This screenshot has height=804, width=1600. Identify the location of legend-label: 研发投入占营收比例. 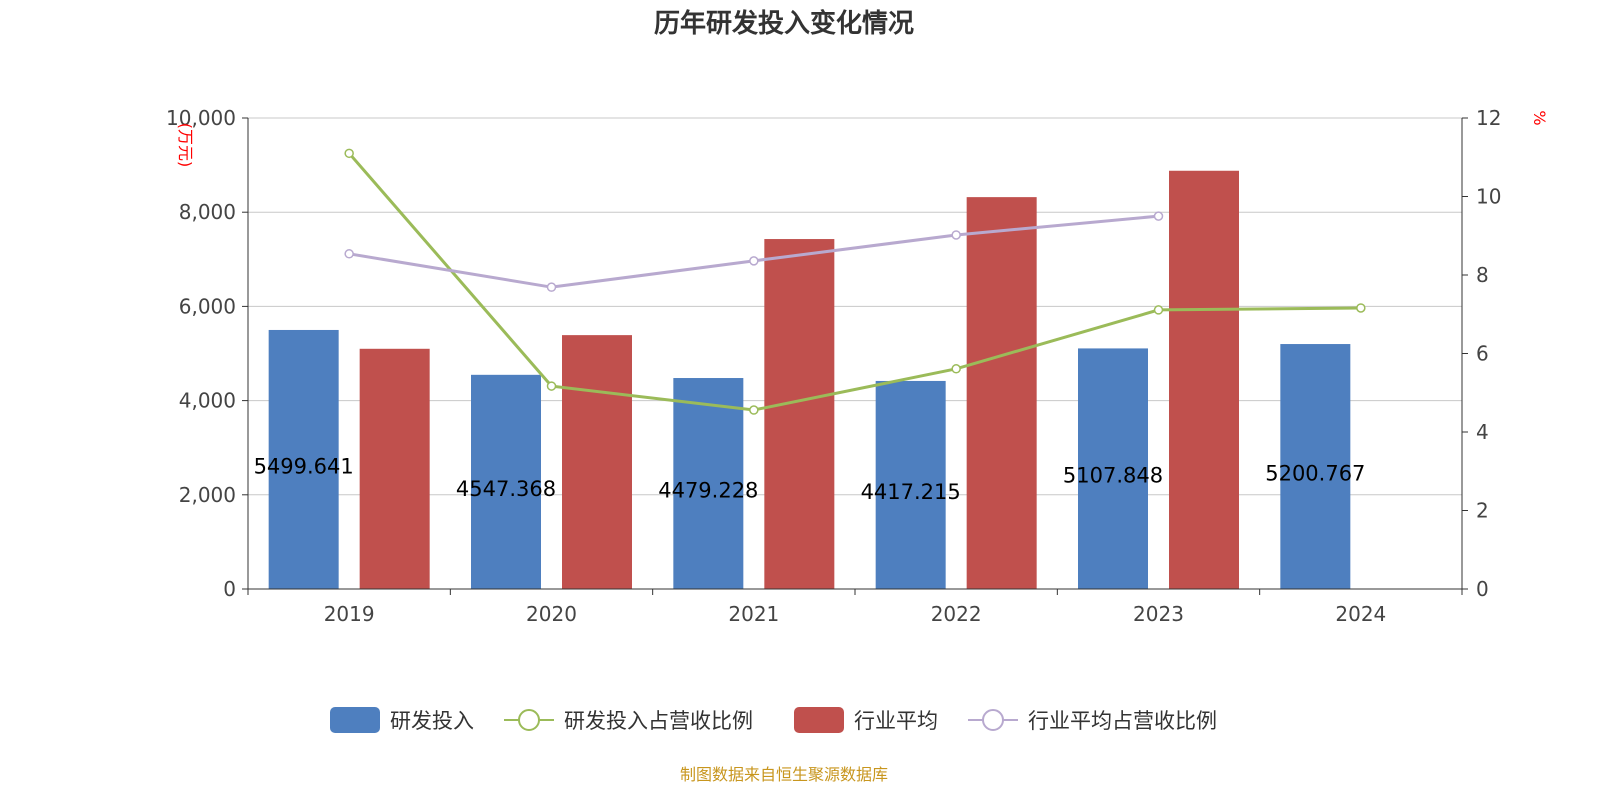
(658, 721).